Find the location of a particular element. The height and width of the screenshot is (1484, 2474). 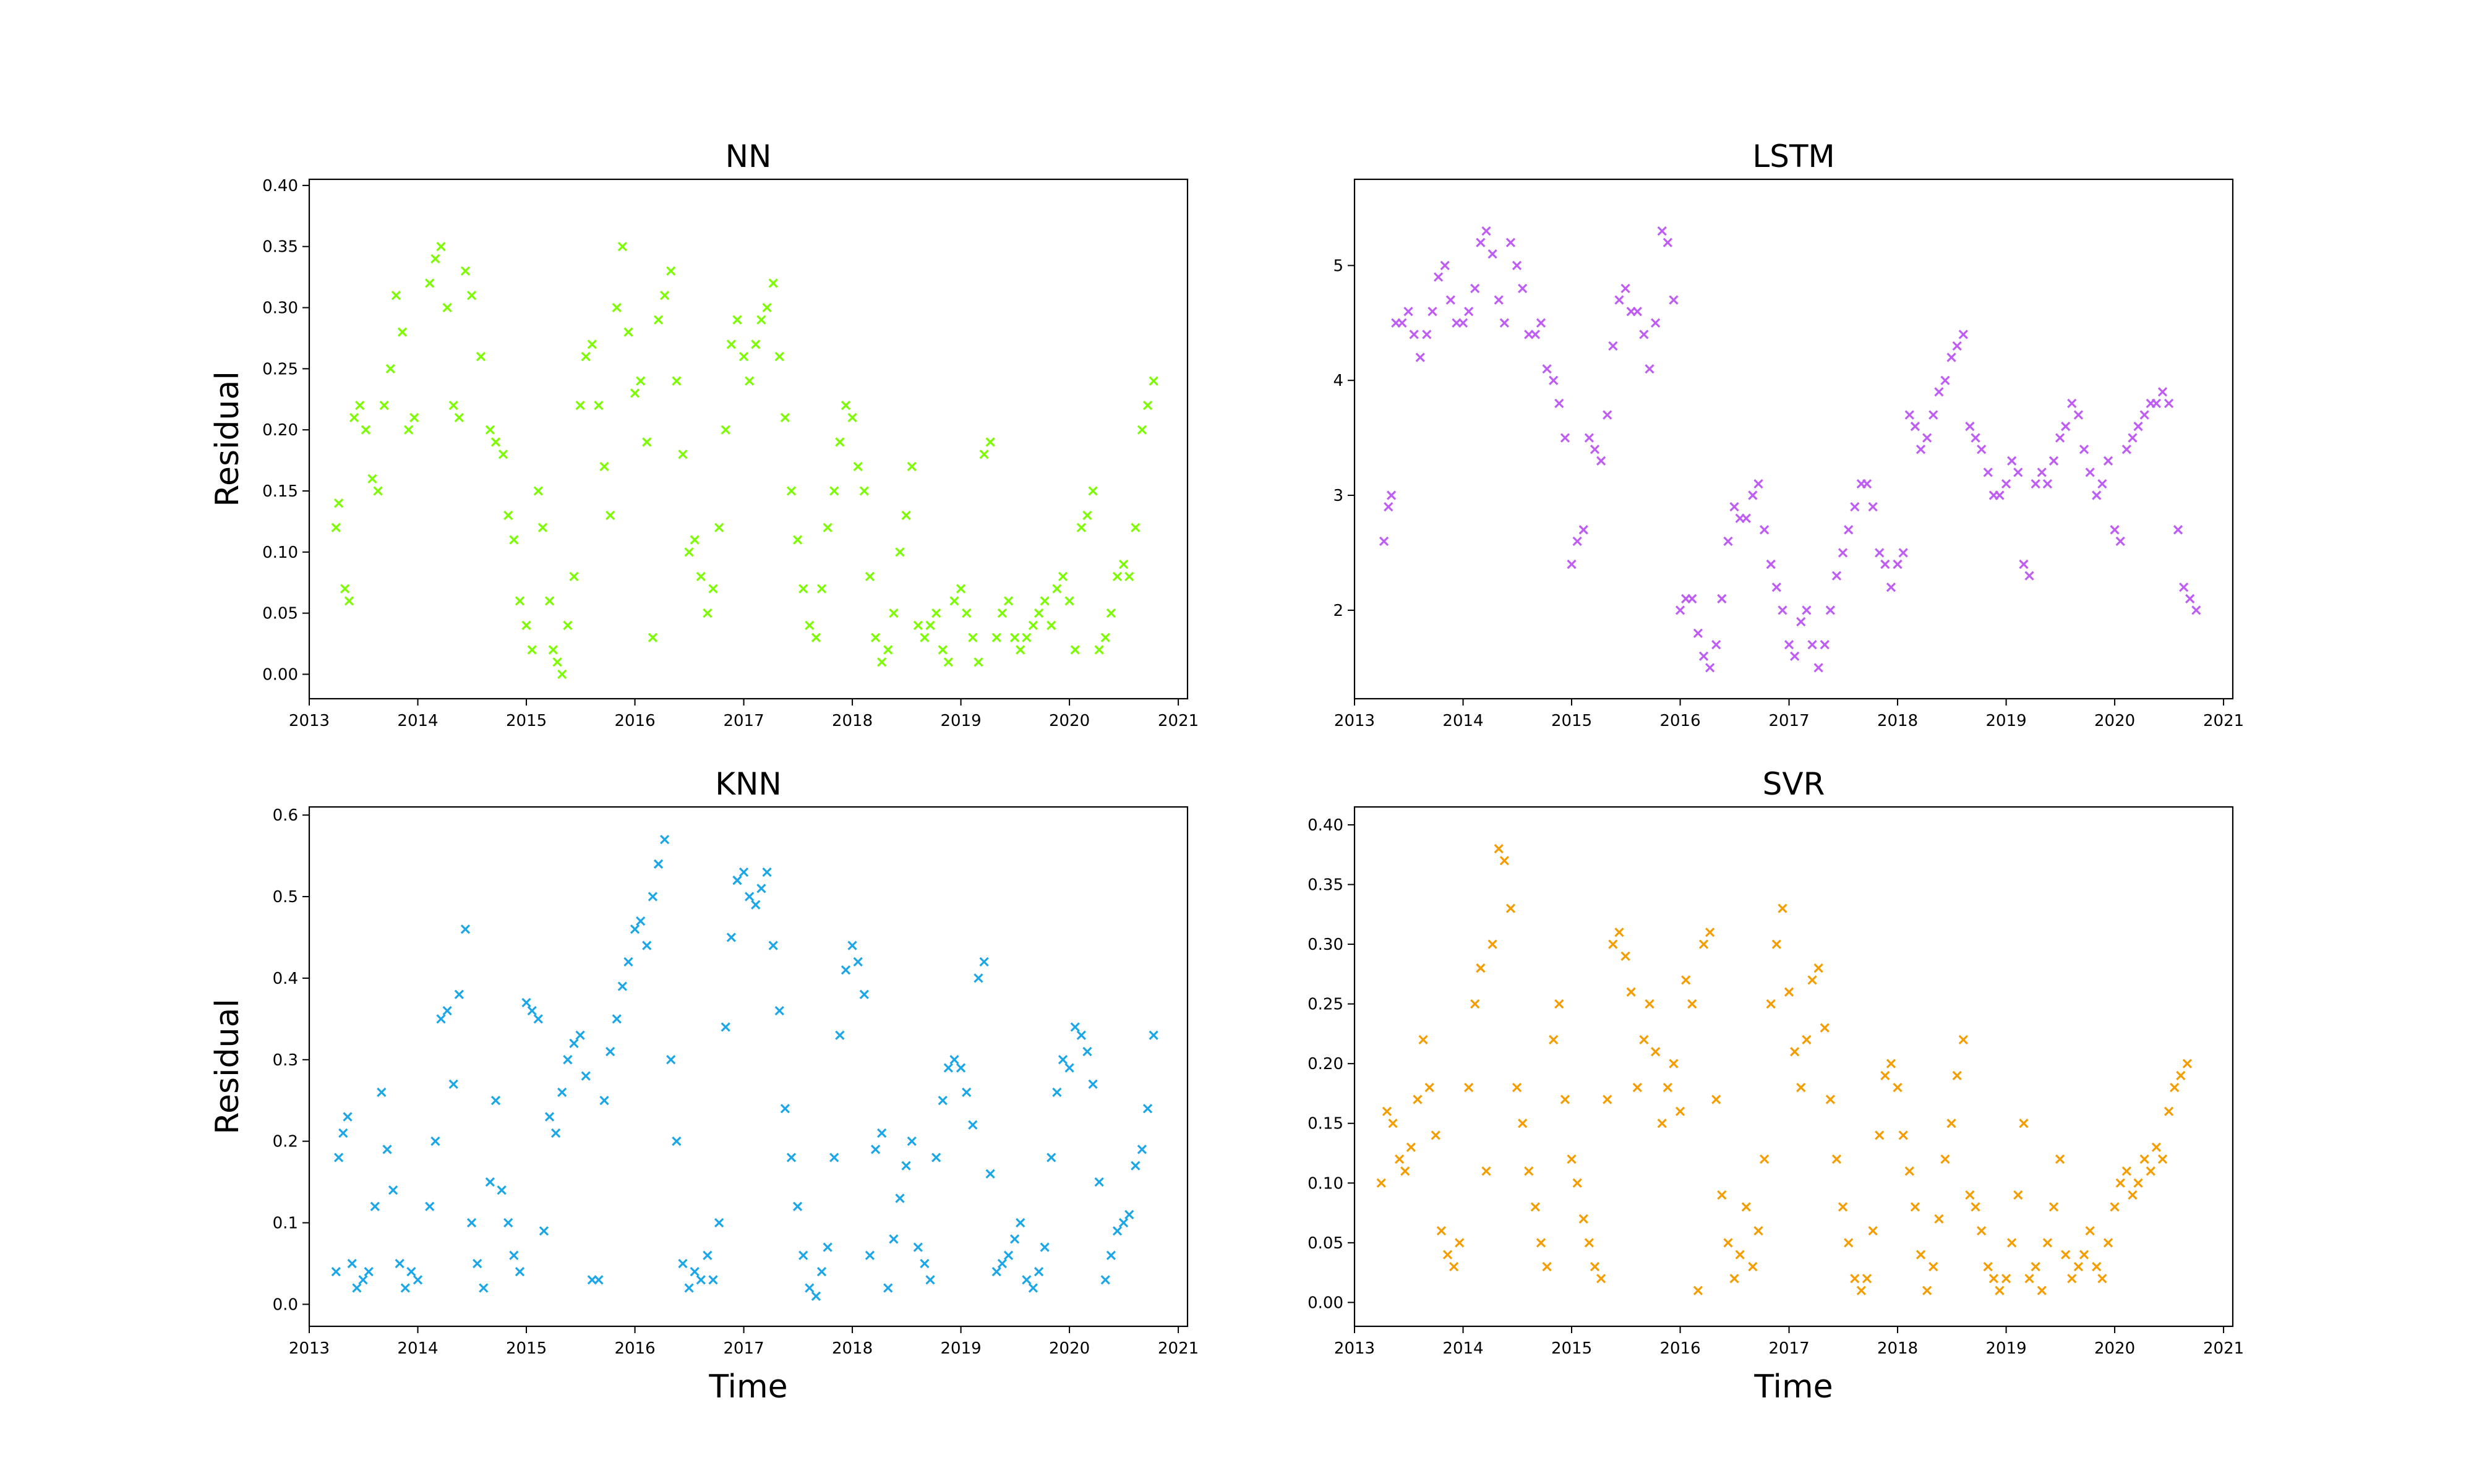

x-tick-label: 2017 is located at coordinates (744, 1348).